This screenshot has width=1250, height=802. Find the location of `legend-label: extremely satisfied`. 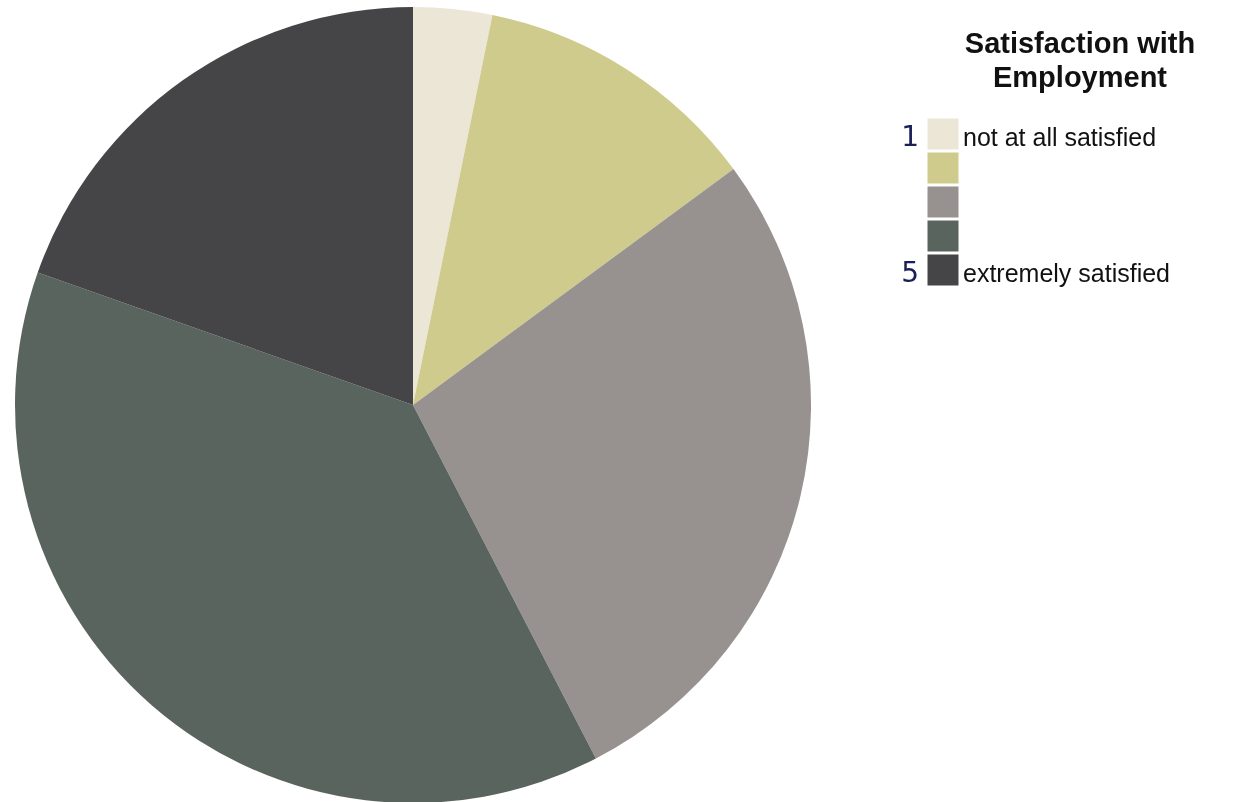

legend-label: extremely satisfied is located at coordinates (1067, 273).